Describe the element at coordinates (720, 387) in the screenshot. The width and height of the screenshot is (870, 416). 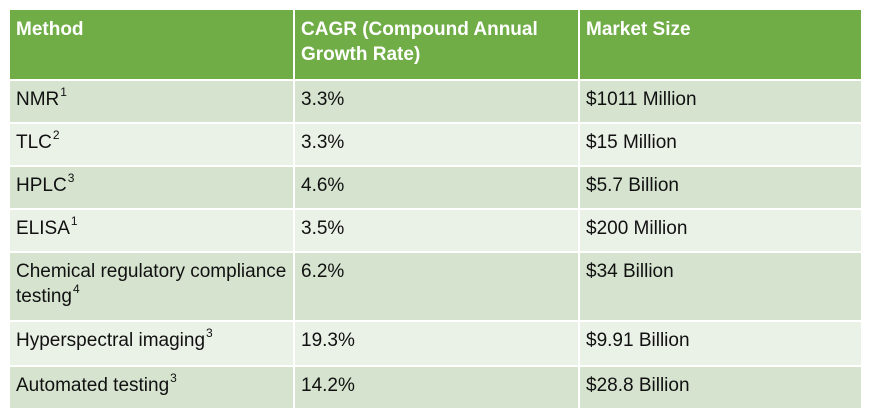
I see `market-size-cell: $28.8 Billion` at that location.